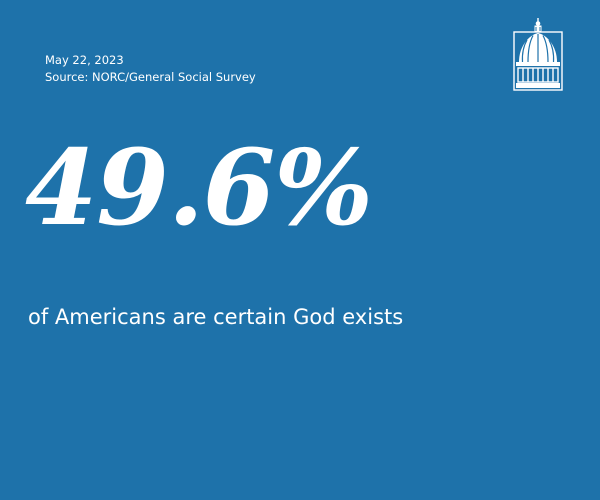  Describe the element at coordinates (199, 187) in the screenshot. I see `headline-statistic: 49.6%` at that location.